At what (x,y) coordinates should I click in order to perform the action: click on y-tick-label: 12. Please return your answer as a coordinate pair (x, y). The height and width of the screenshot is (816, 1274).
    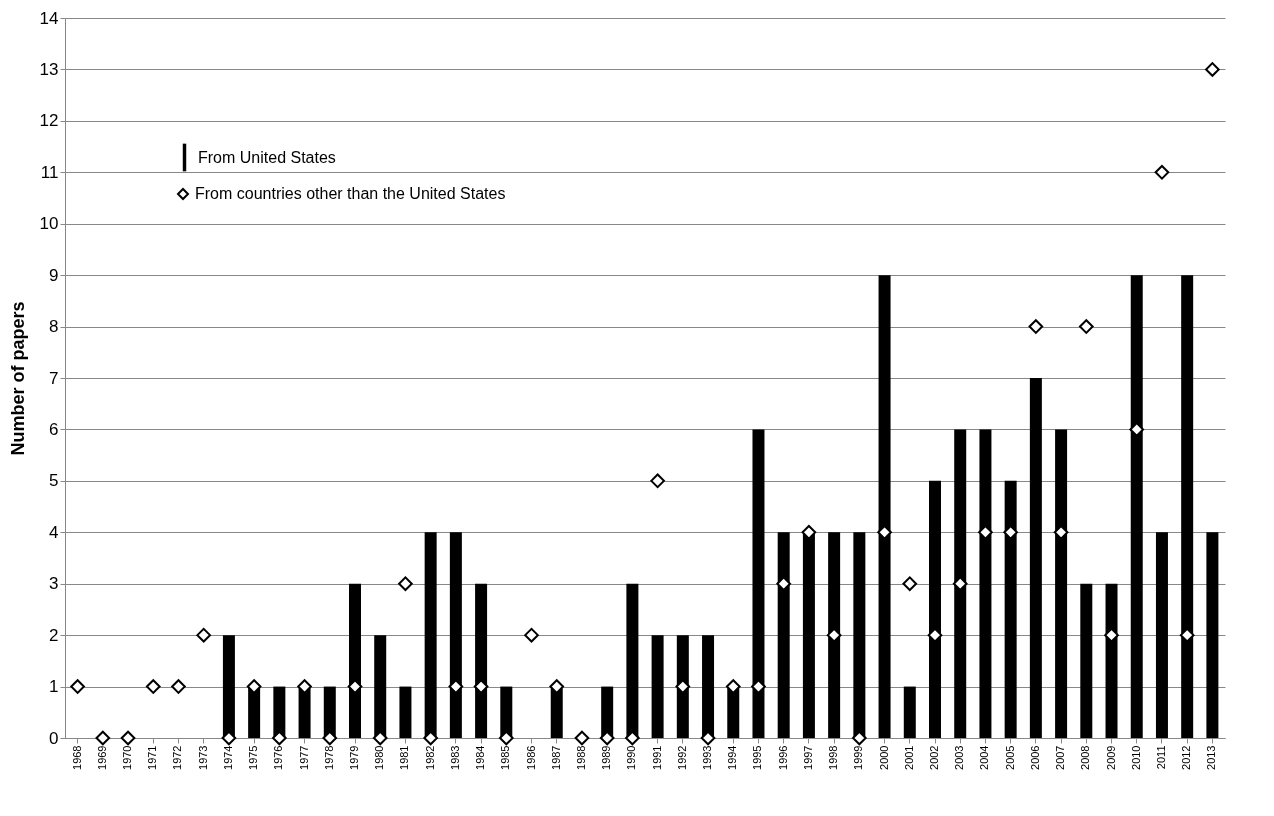
    Looking at the image, I should click on (49, 121).